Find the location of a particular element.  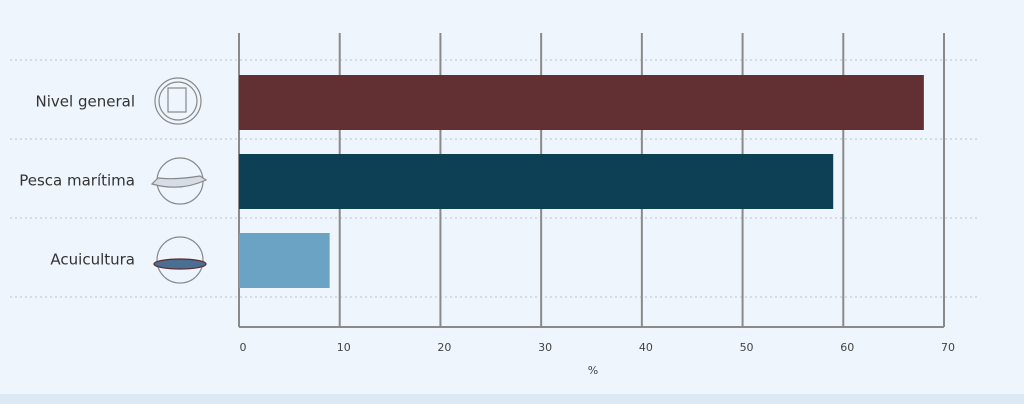

x-tick-label: 40 is located at coordinates (646, 347).